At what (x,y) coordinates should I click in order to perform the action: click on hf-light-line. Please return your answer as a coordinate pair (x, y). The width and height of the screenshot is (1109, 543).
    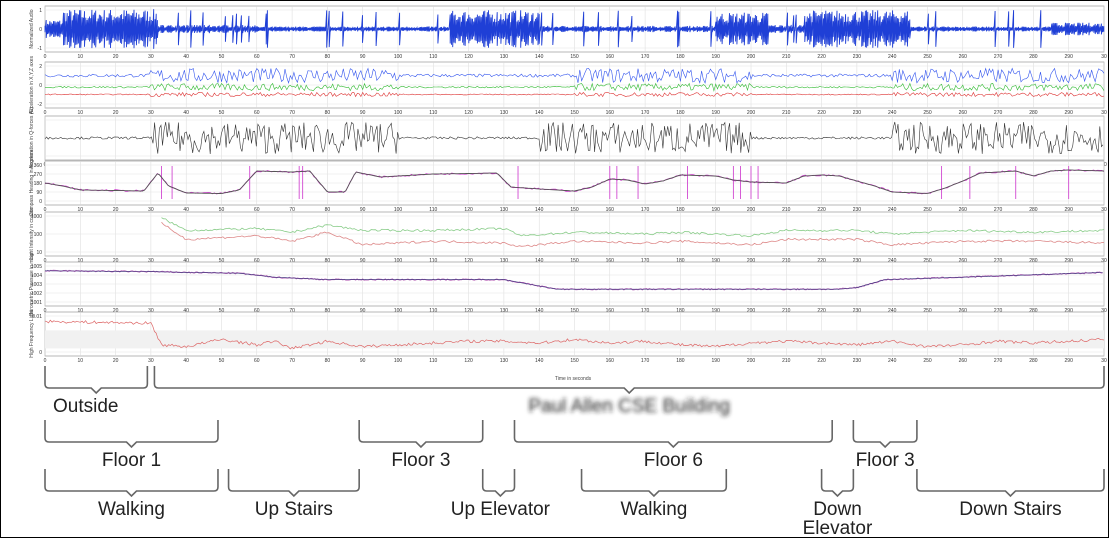
    Looking at the image, I should click on (574, 334).